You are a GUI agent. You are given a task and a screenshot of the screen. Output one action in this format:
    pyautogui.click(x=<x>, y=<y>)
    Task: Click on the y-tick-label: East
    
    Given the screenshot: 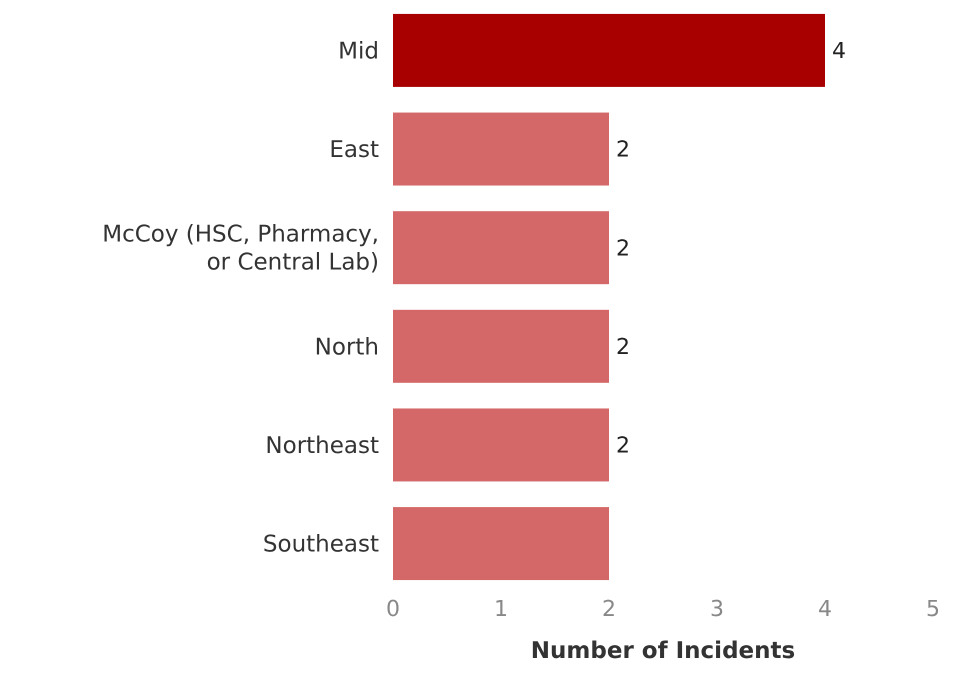 What is the action you would take?
    pyautogui.click(x=354, y=150)
    